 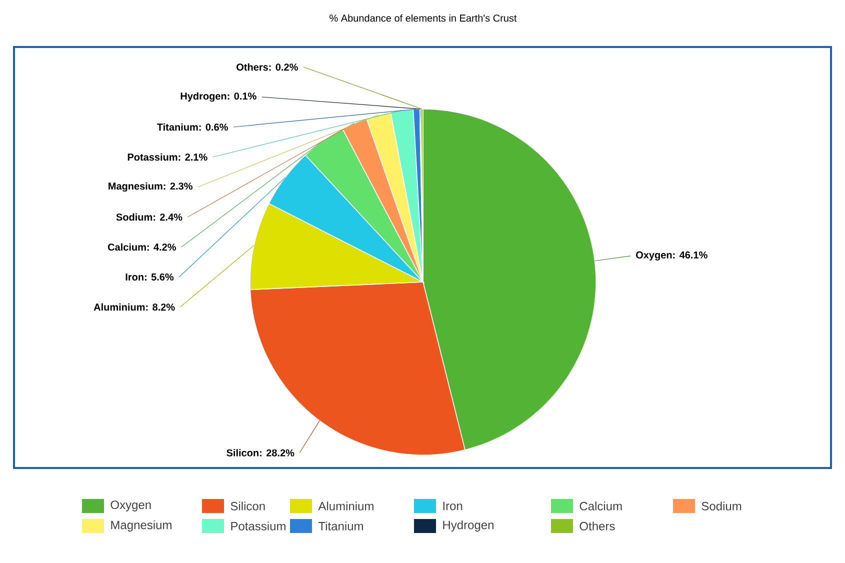 What do you see at coordinates (722, 506) in the screenshot?
I see `legend-label: Sodium` at bounding box center [722, 506].